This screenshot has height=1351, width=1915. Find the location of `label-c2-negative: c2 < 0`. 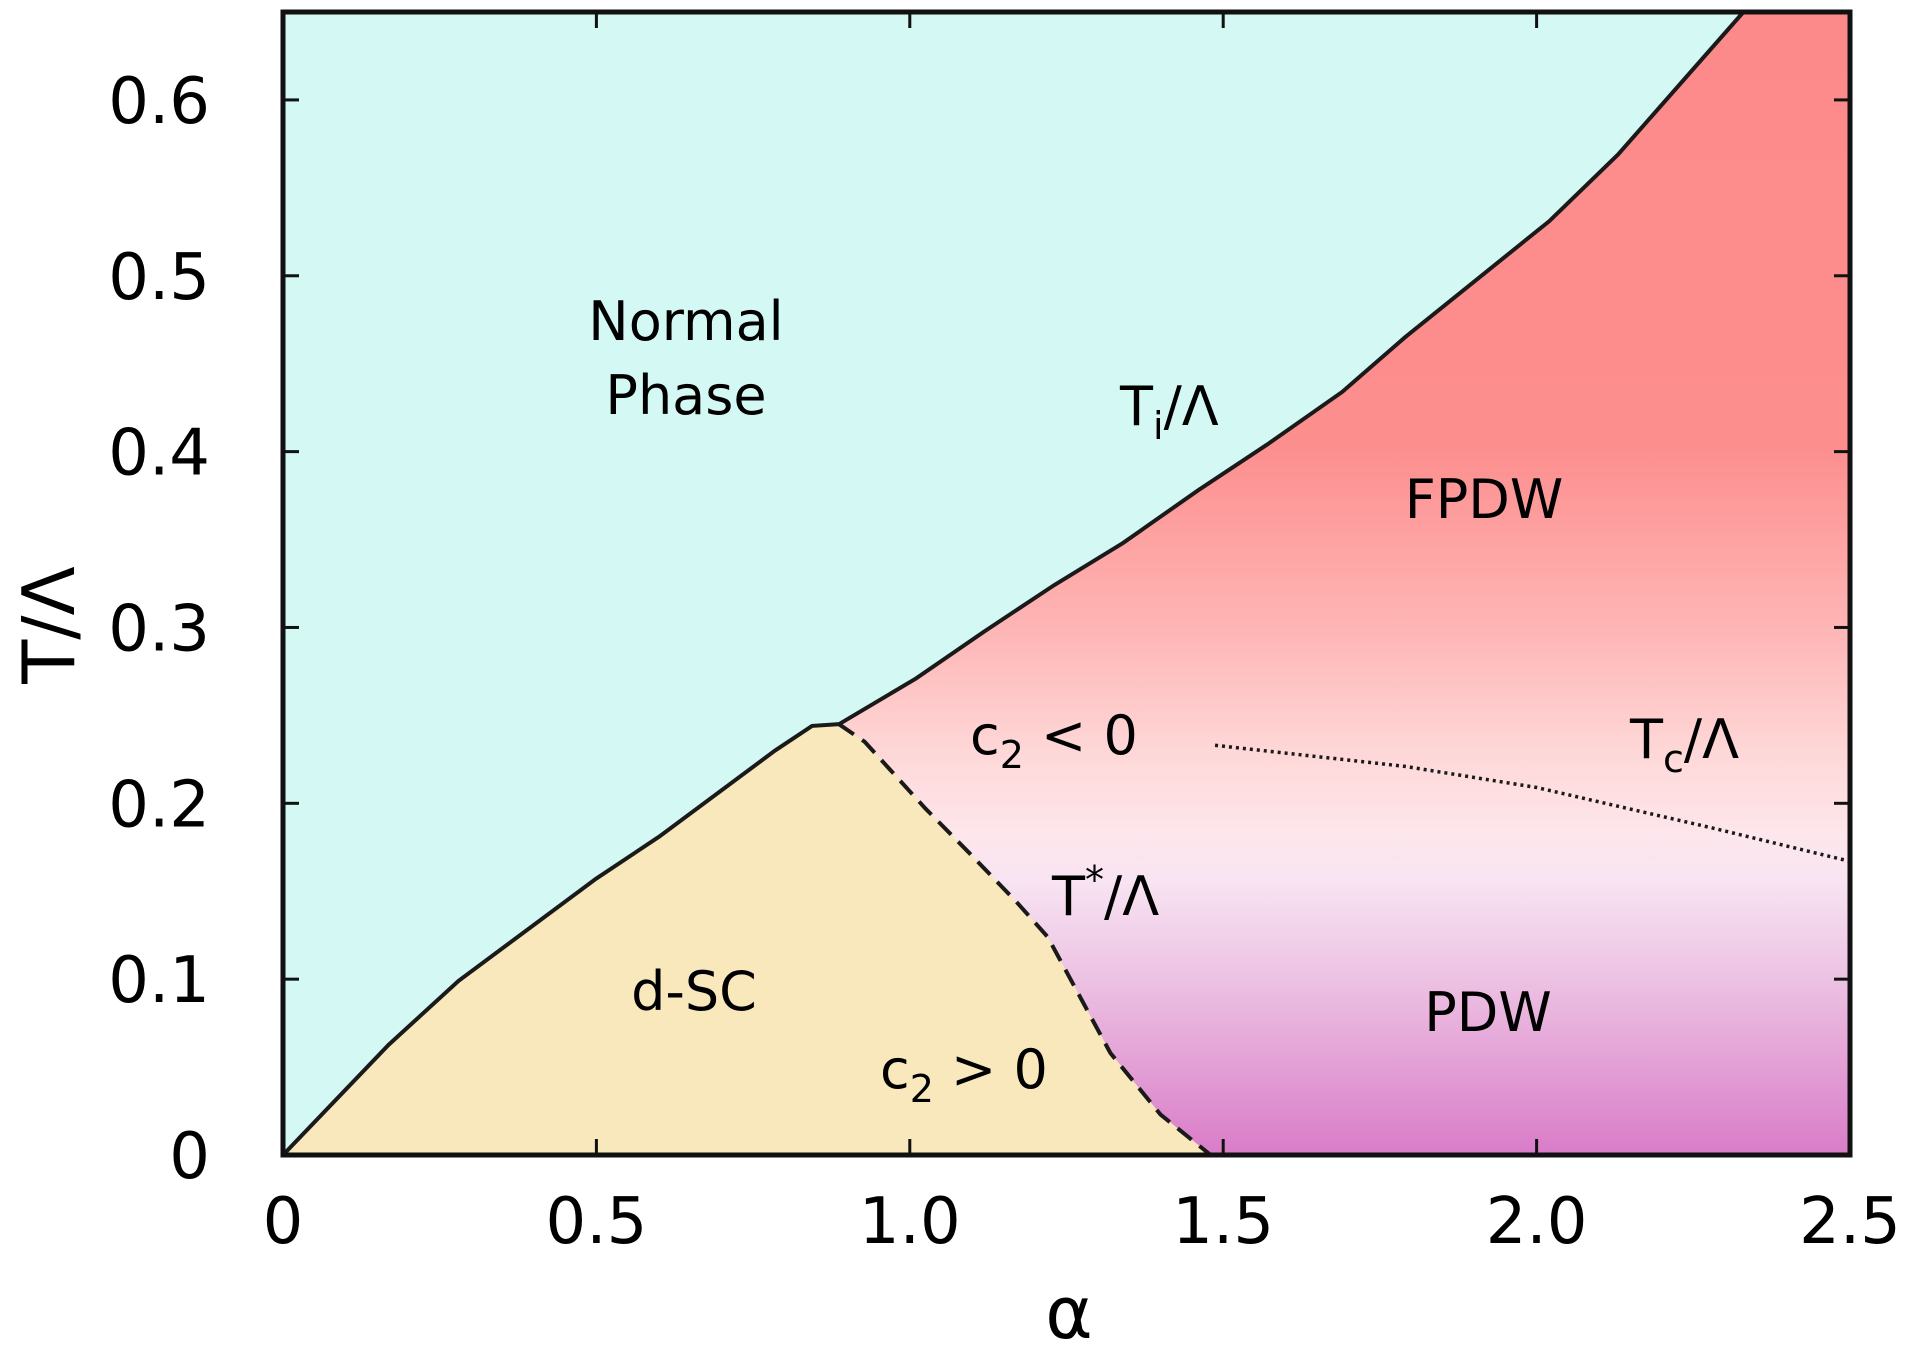

label-c2-negative: c2 < 0 is located at coordinates (1054, 740).